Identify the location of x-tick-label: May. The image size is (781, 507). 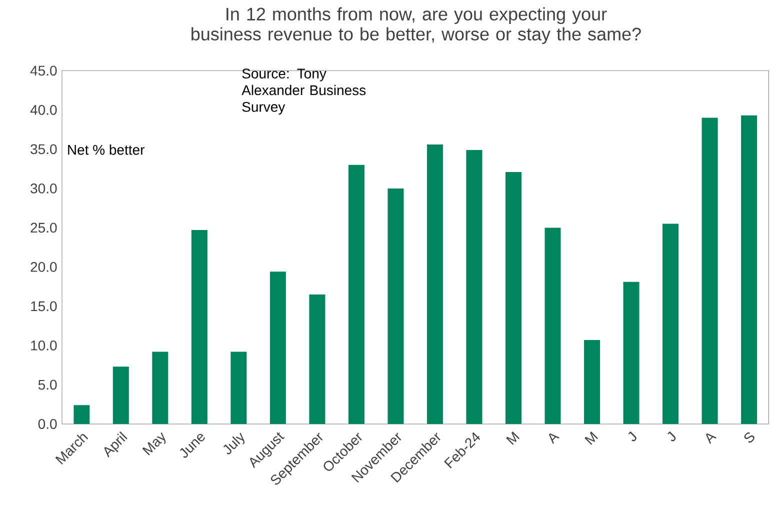
(154, 444).